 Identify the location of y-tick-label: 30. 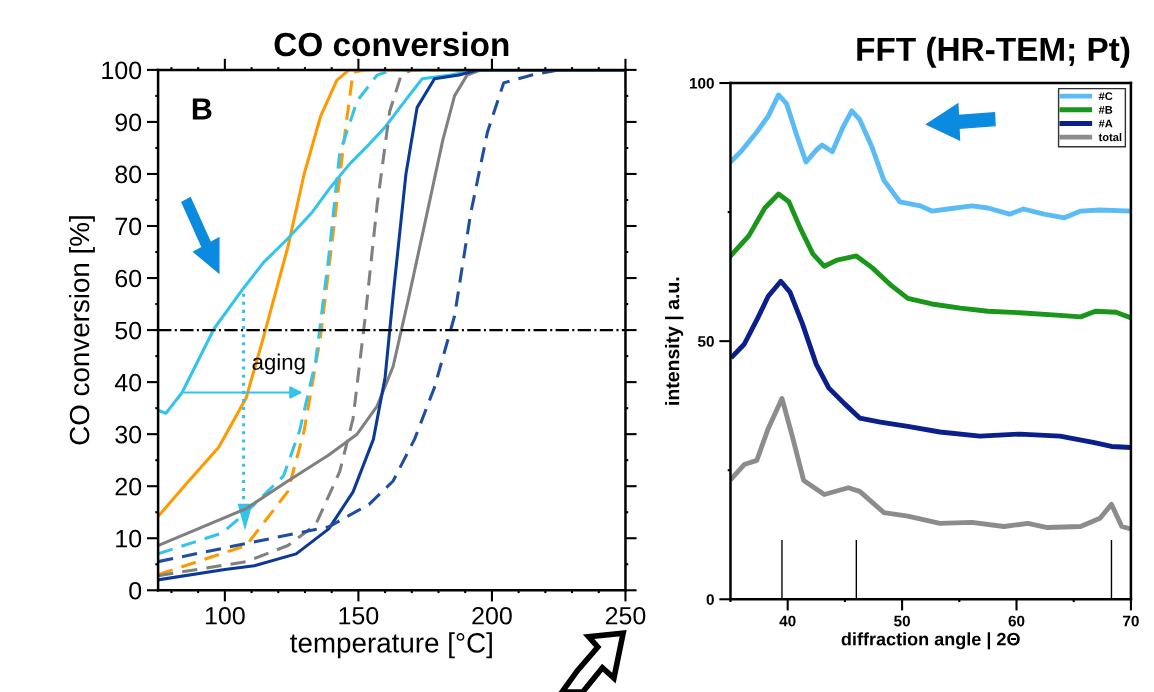
(128, 434).